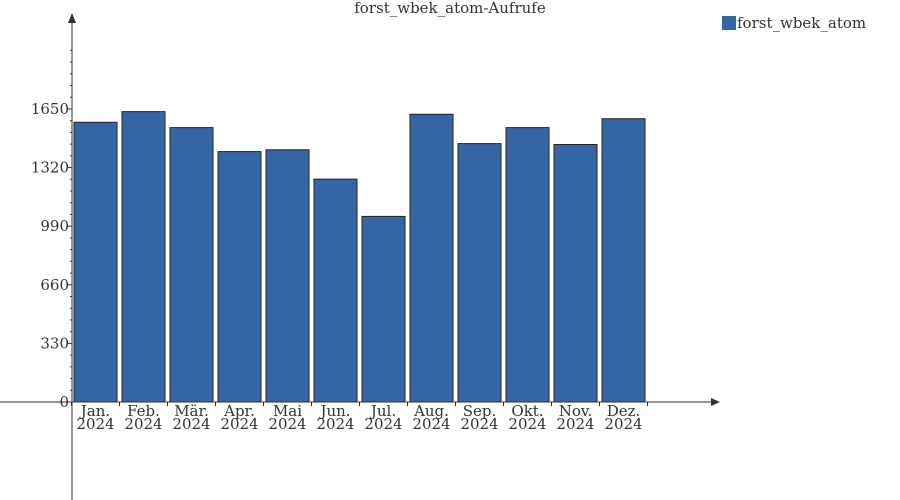  I want to click on y-tick-label: 1320, so click(50, 168).